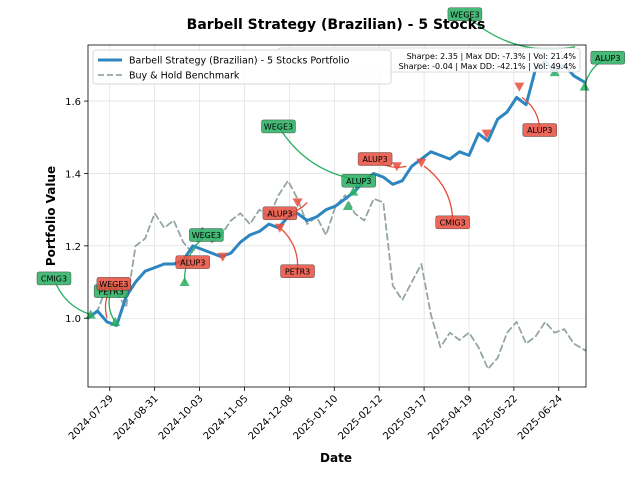 The image size is (631, 477). What do you see at coordinates (73, 174) in the screenshot?
I see `y-tick-label: 1.4` at bounding box center [73, 174].